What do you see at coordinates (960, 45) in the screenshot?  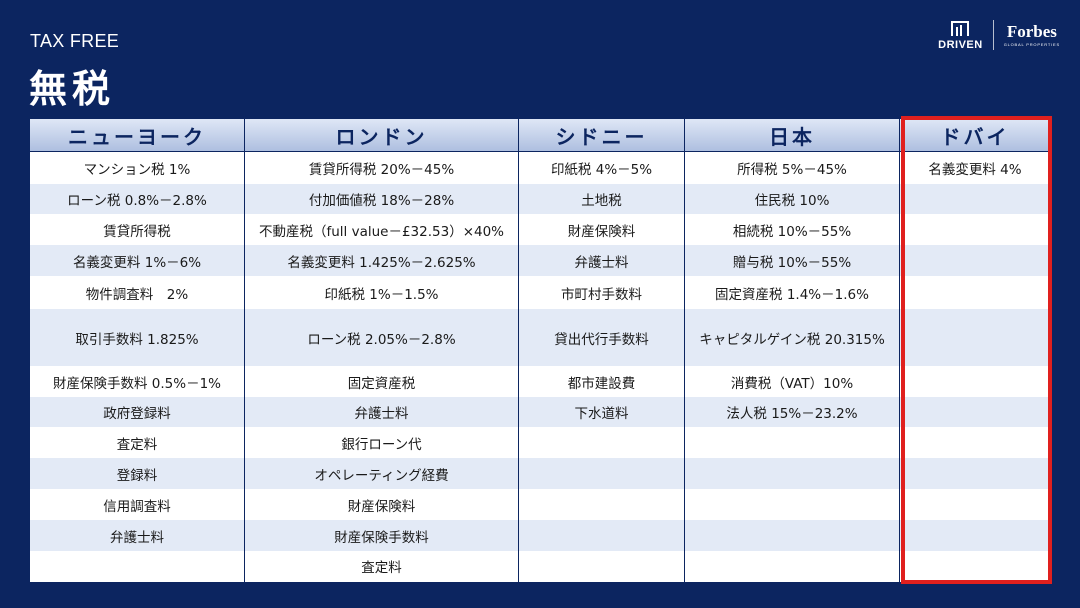 I see `driven-logo-text: DRIVEN` at bounding box center [960, 45].